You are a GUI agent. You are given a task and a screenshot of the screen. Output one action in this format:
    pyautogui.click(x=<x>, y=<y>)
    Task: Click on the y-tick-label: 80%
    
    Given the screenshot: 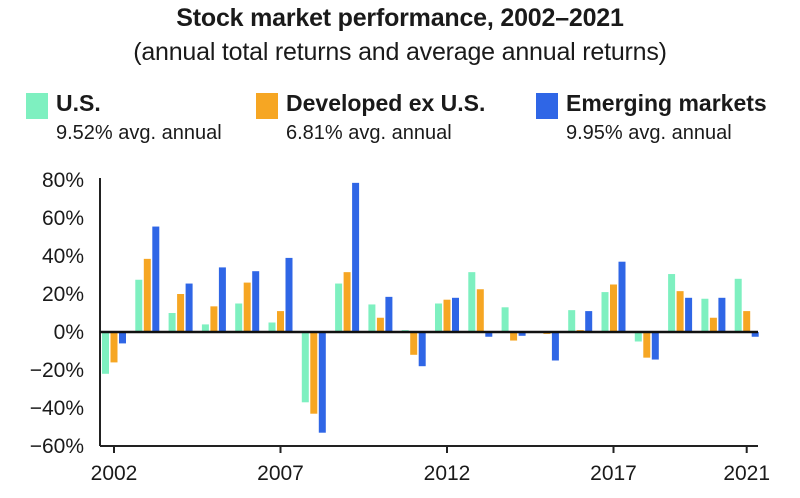 What is the action you would take?
    pyautogui.click(x=63, y=180)
    